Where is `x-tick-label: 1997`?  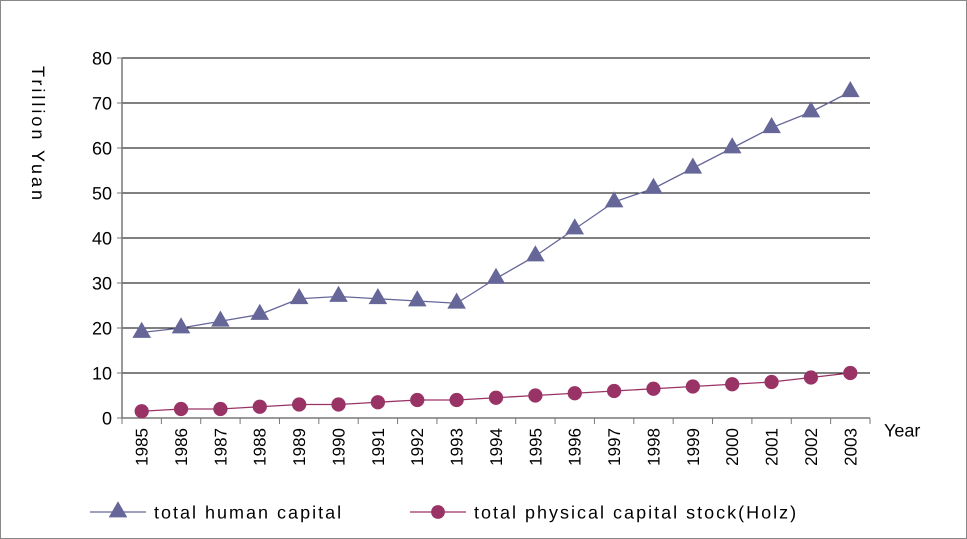 x-tick-label: 1997 is located at coordinates (614, 447).